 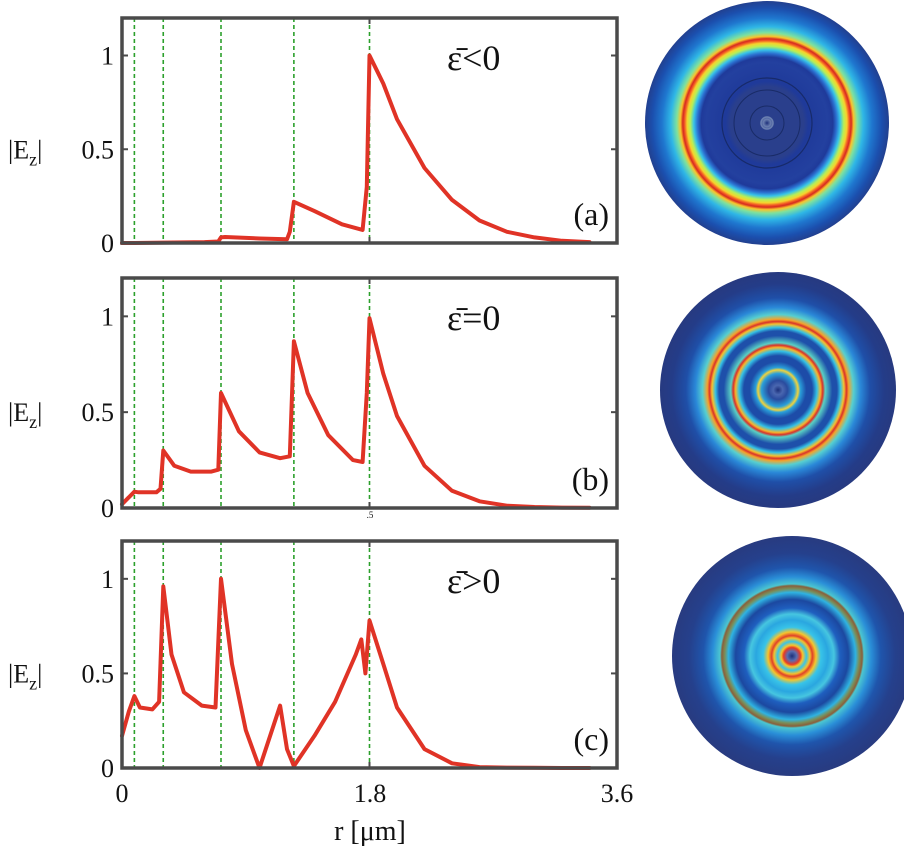 What do you see at coordinates (473, 581) in the screenshot?
I see `condition-label: ε̄>0` at bounding box center [473, 581].